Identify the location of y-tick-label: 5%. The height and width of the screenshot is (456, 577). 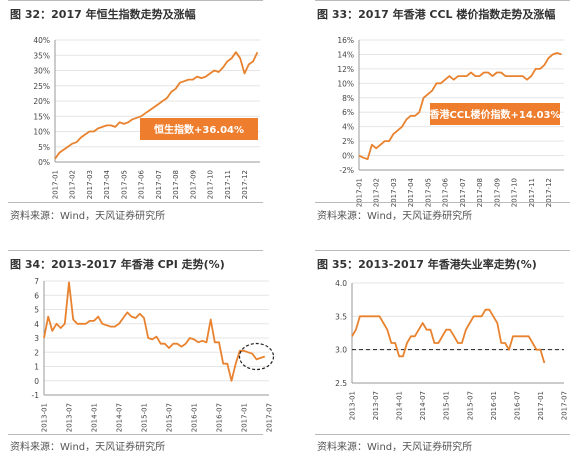
(44, 147).